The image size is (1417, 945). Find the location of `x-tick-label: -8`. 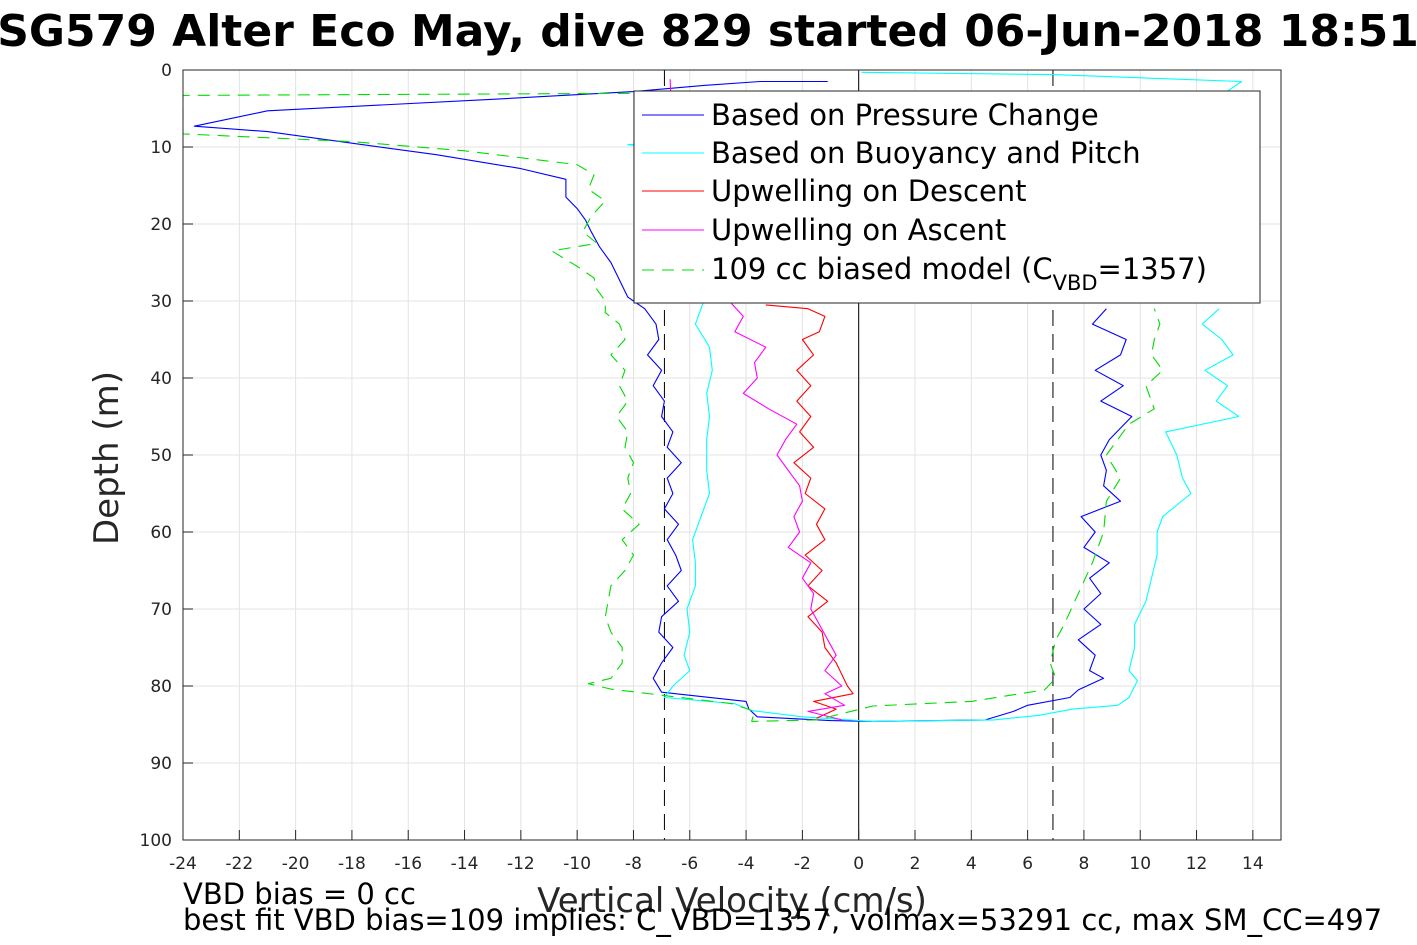

x-tick-label: -8 is located at coordinates (633, 864).